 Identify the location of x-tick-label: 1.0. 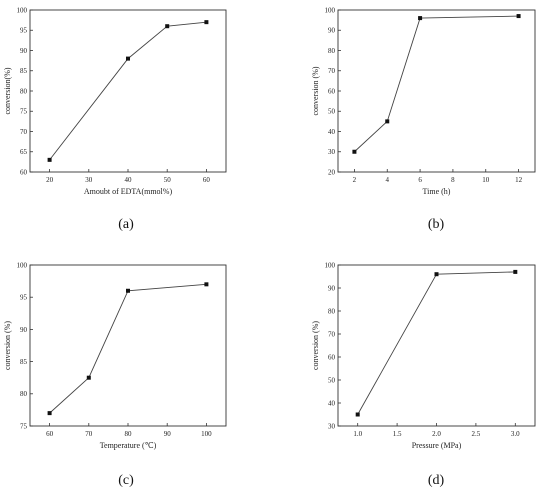
(357, 434).